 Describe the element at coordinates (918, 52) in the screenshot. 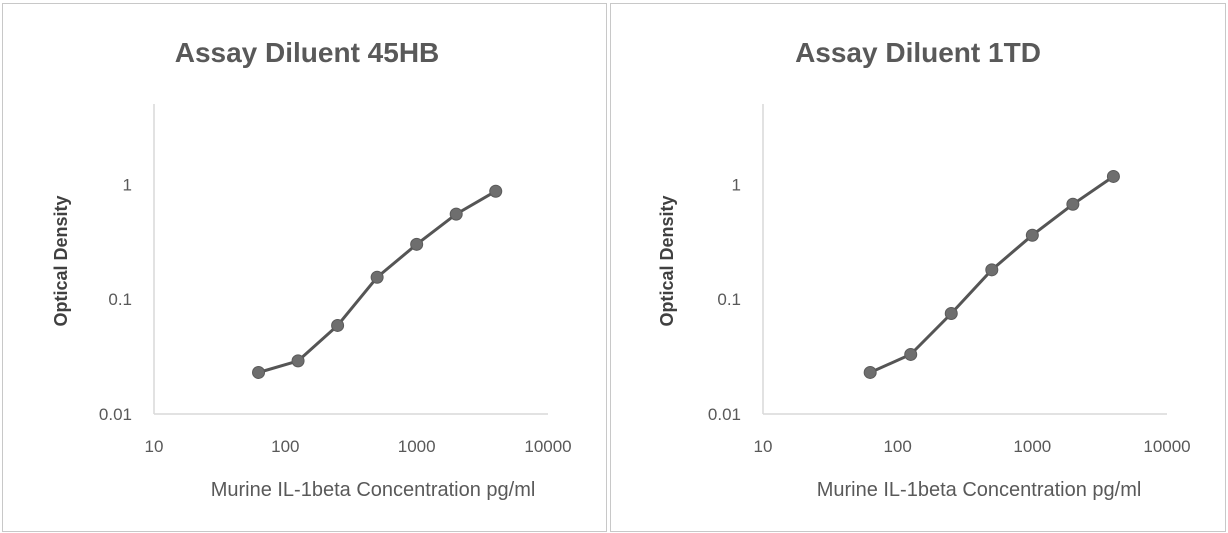

I see `chart-title: Assay Diluent 1TD` at that location.